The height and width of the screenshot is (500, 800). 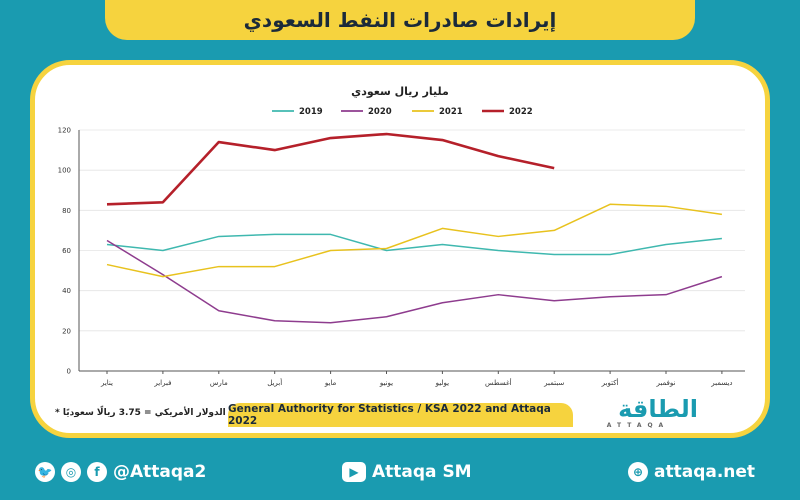 What do you see at coordinates (638, 472) in the screenshot?
I see `globe-icon: ⊕` at bounding box center [638, 472].